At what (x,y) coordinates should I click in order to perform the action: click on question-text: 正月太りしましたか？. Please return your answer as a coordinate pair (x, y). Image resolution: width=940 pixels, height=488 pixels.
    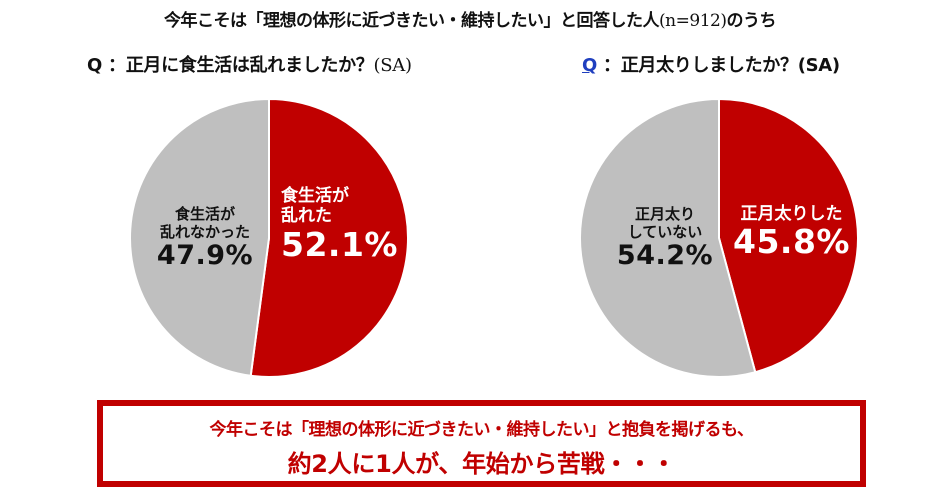
    Looking at the image, I should click on (709, 65).